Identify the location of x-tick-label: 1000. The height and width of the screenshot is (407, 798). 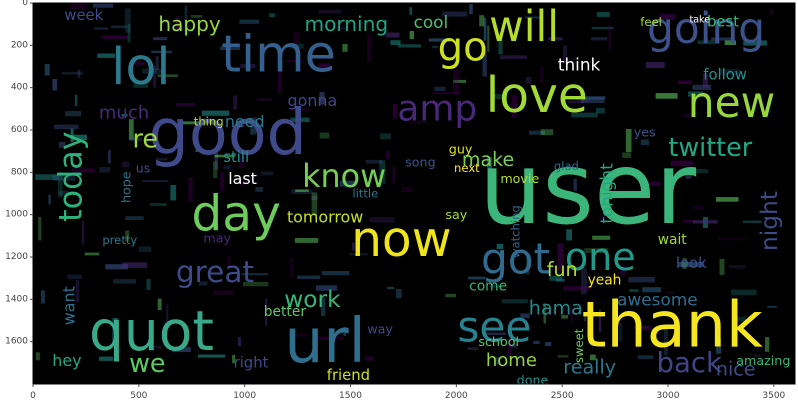
(244, 396).